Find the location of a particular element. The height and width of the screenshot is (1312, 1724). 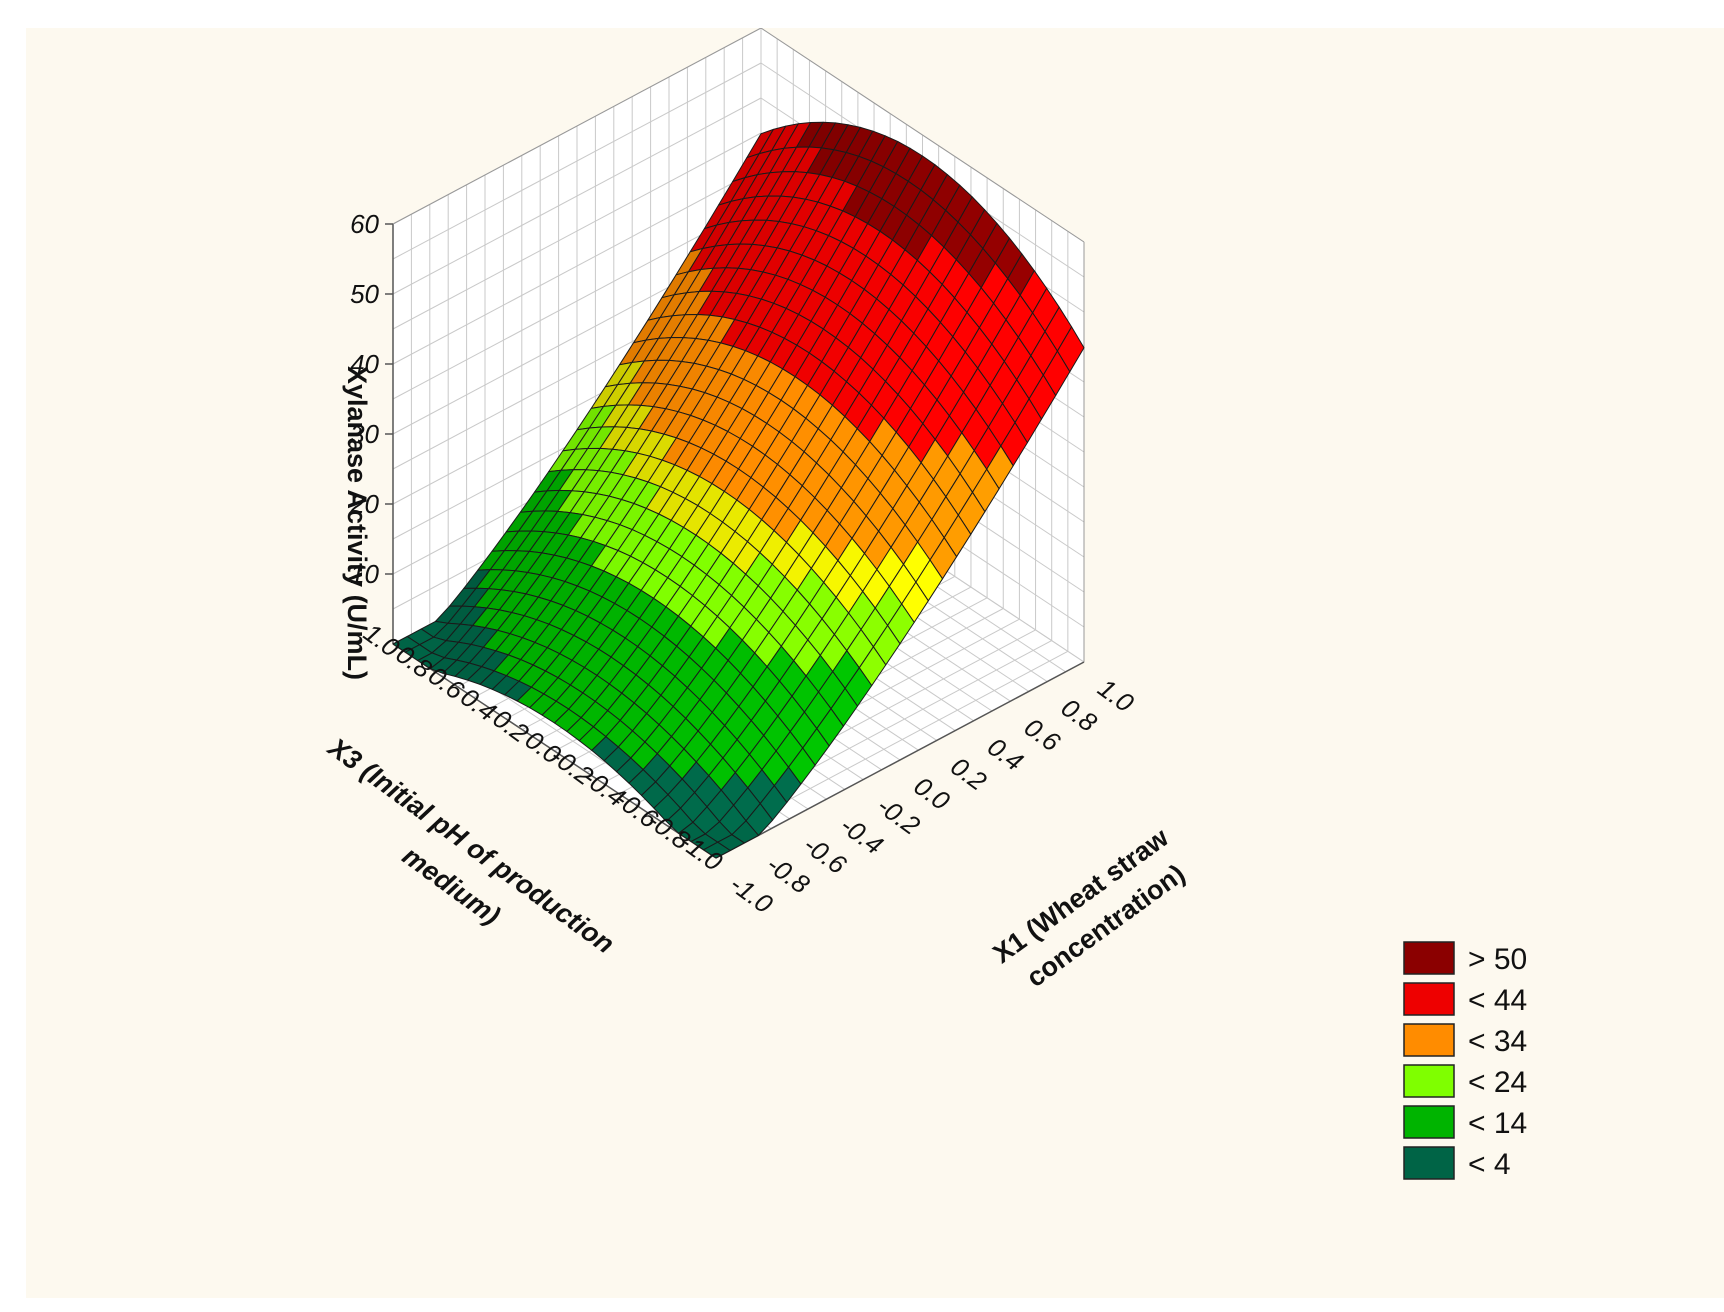

z-tick-label: 50 is located at coordinates (364, 294).